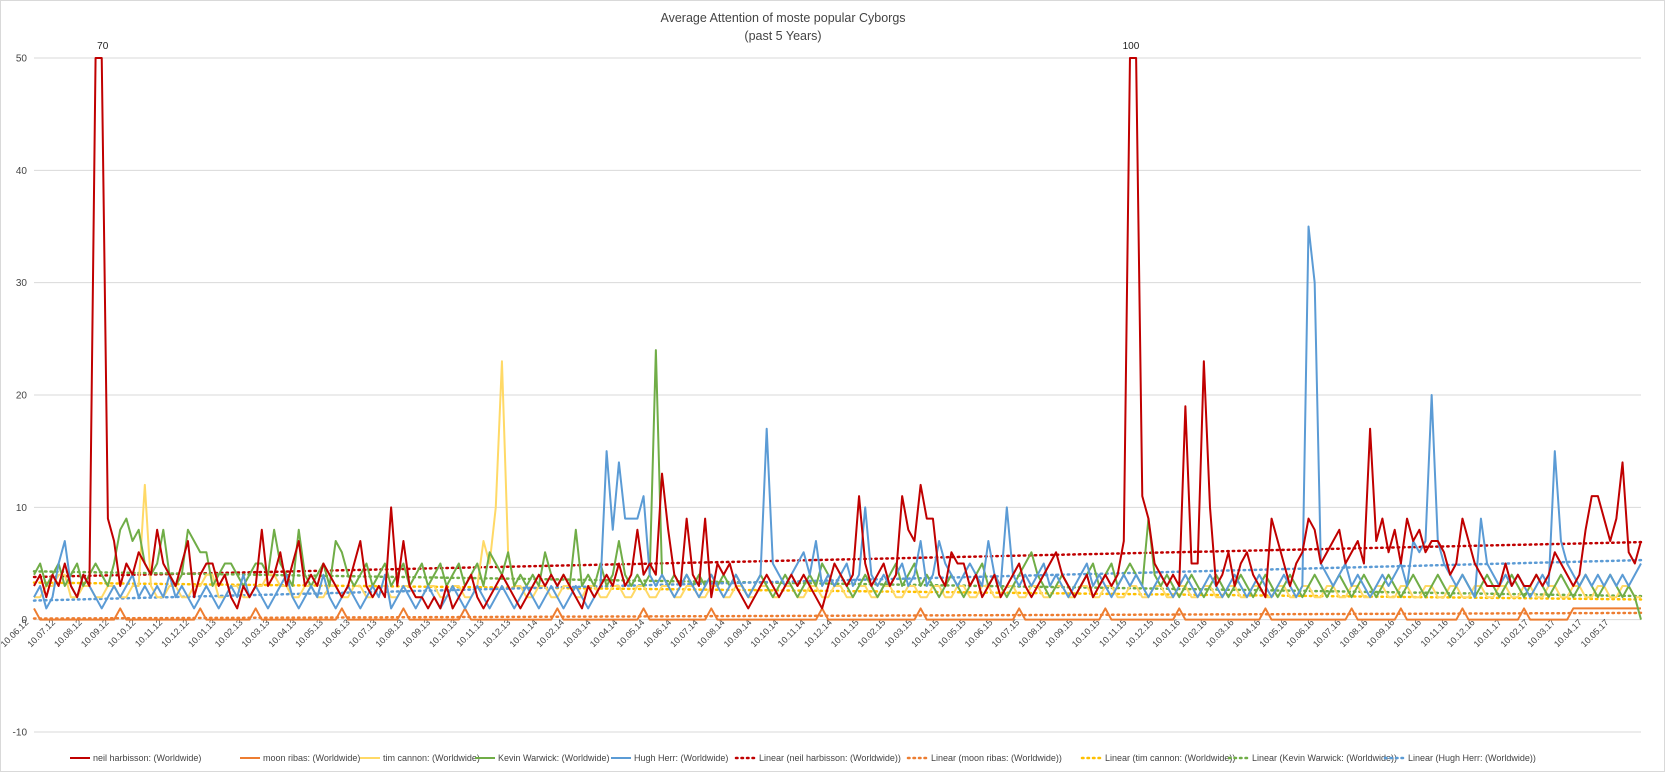  I want to click on y-tick-label: -10, so click(20, 733).